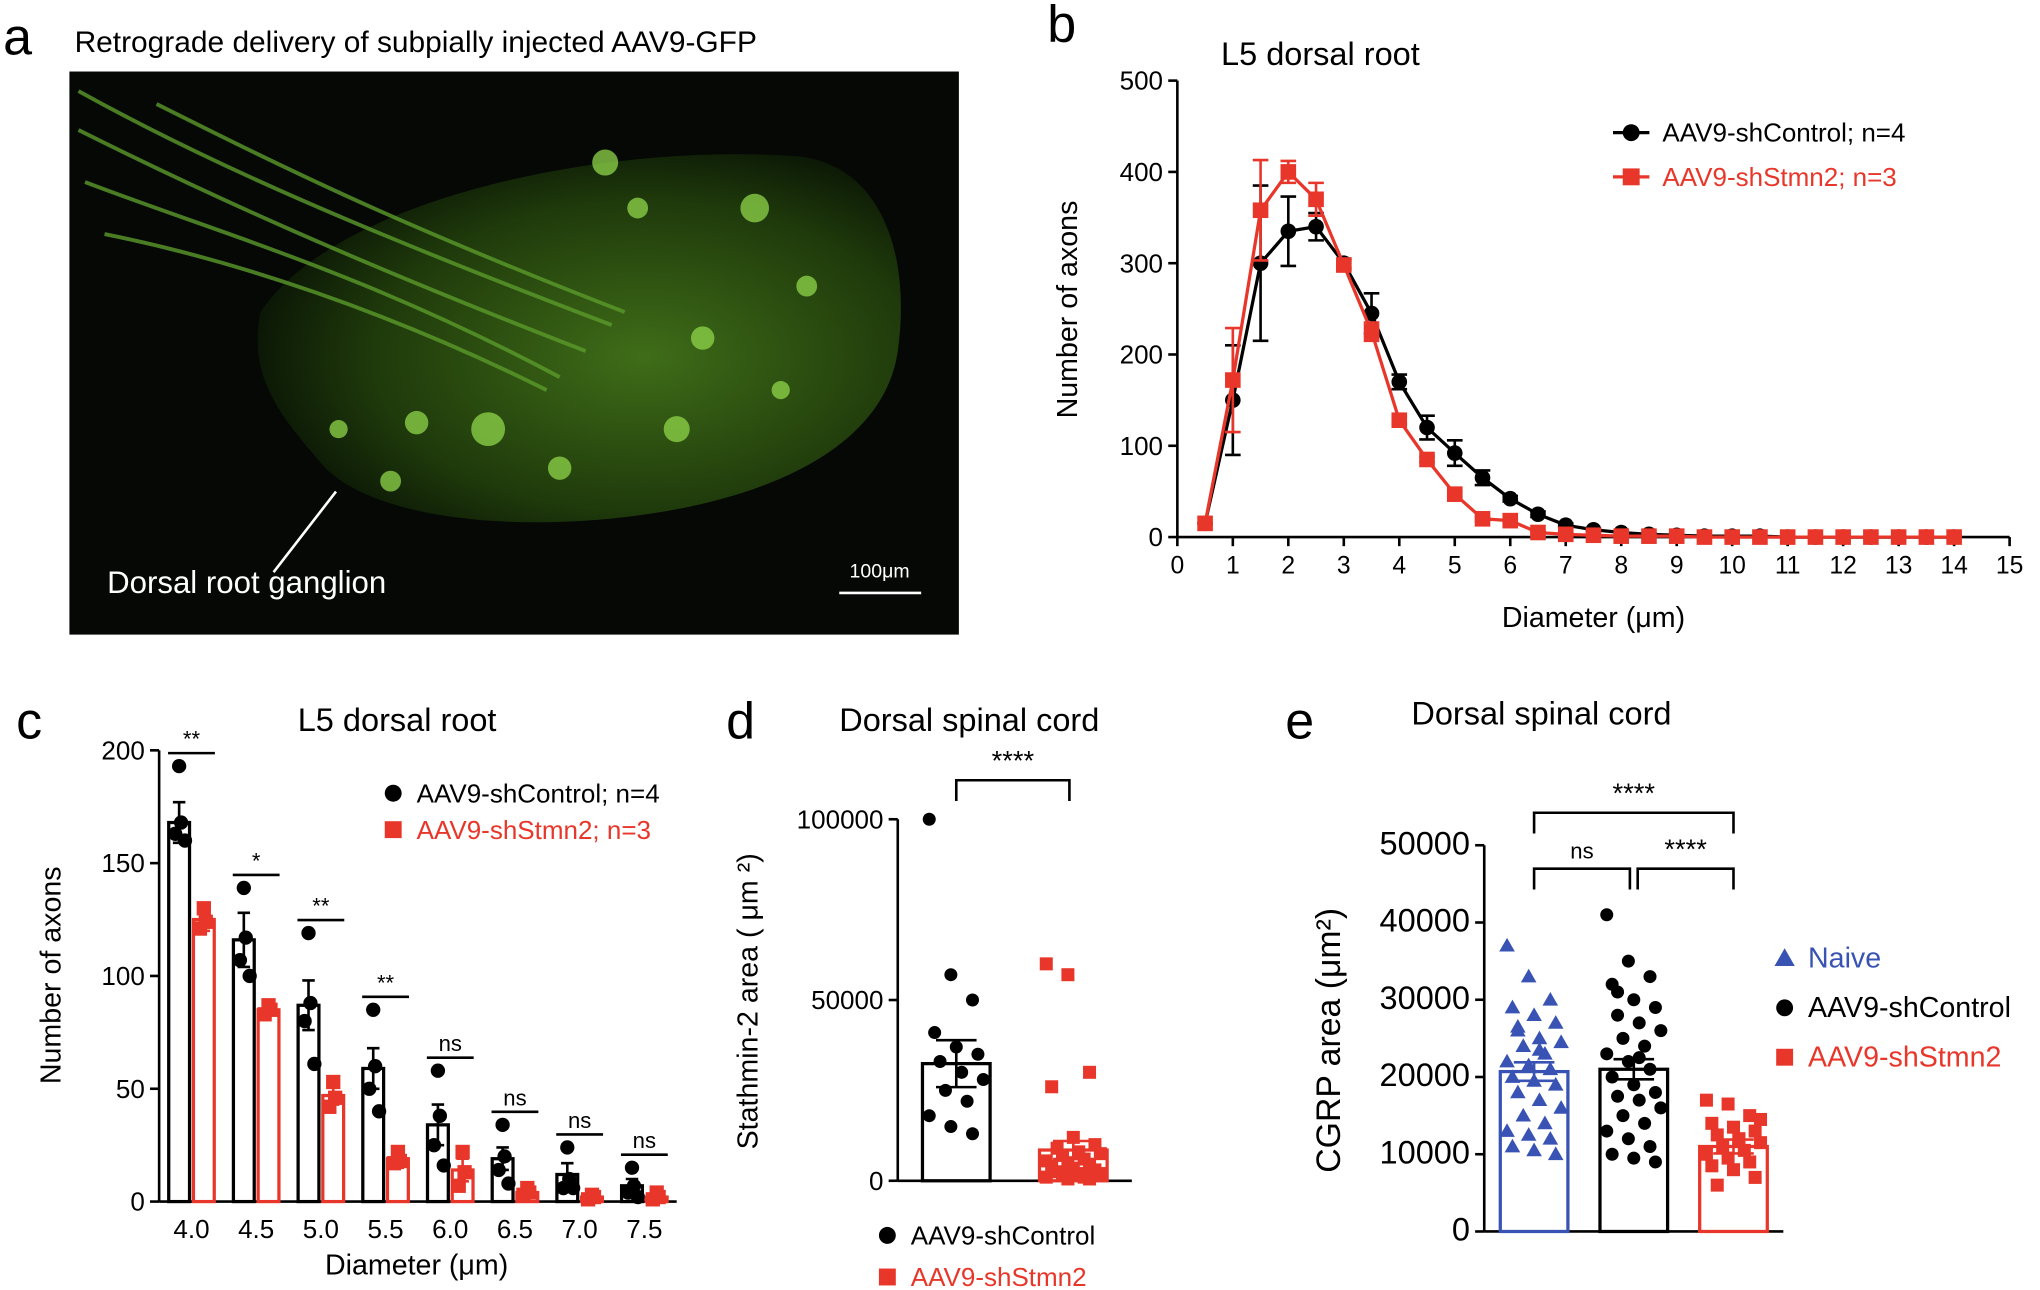 The width and height of the screenshot is (2040, 1290). Describe the element at coordinates (1425, 1152) in the screenshot. I see `y-tick-label: 10000` at that location.